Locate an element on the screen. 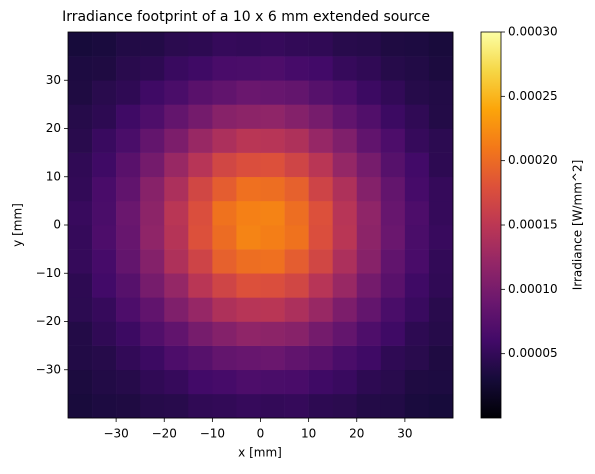 This screenshot has height=474, width=595. y-tick-label: 0 is located at coordinates (57, 225).